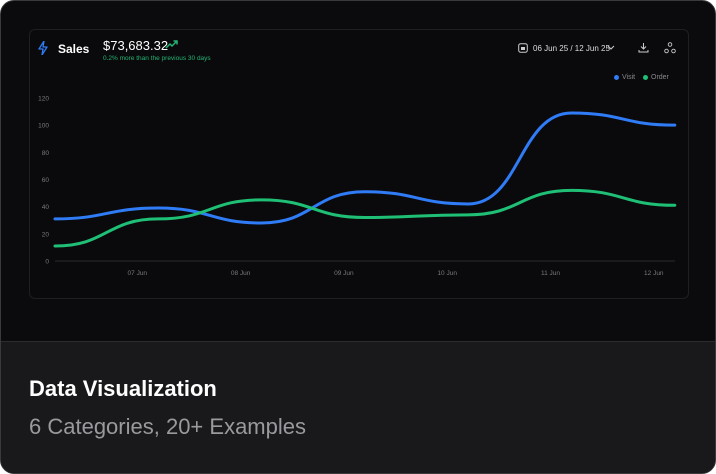 Image resolution: width=716 pixels, height=474 pixels. I want to click on x-tick-label: 09 Jun, so click(344, 273).